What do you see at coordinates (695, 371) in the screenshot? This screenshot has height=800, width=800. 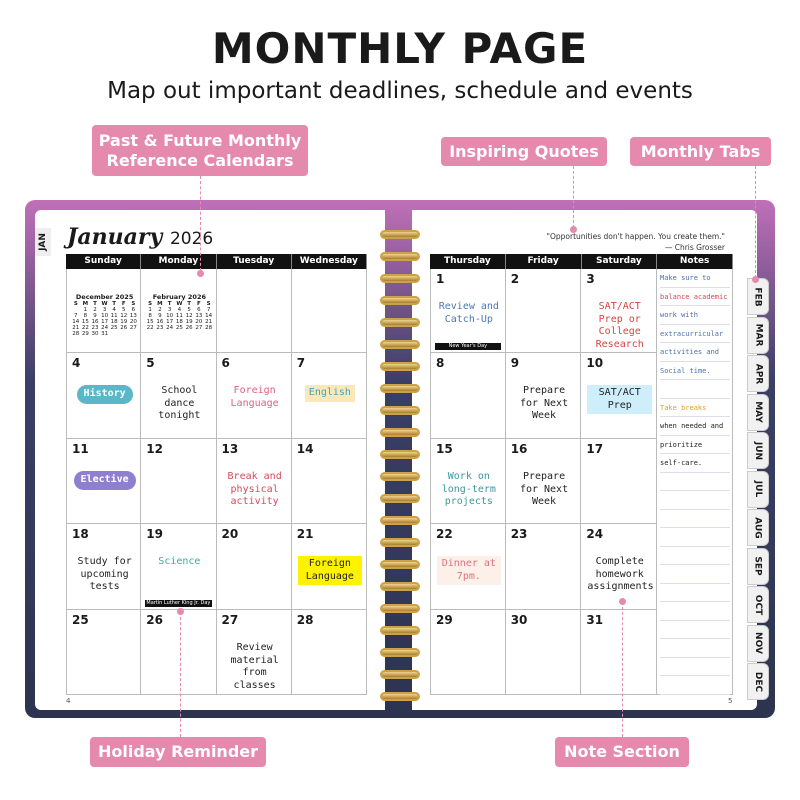 I see `notes-line: Social time.` at bounding box center [695, 371].